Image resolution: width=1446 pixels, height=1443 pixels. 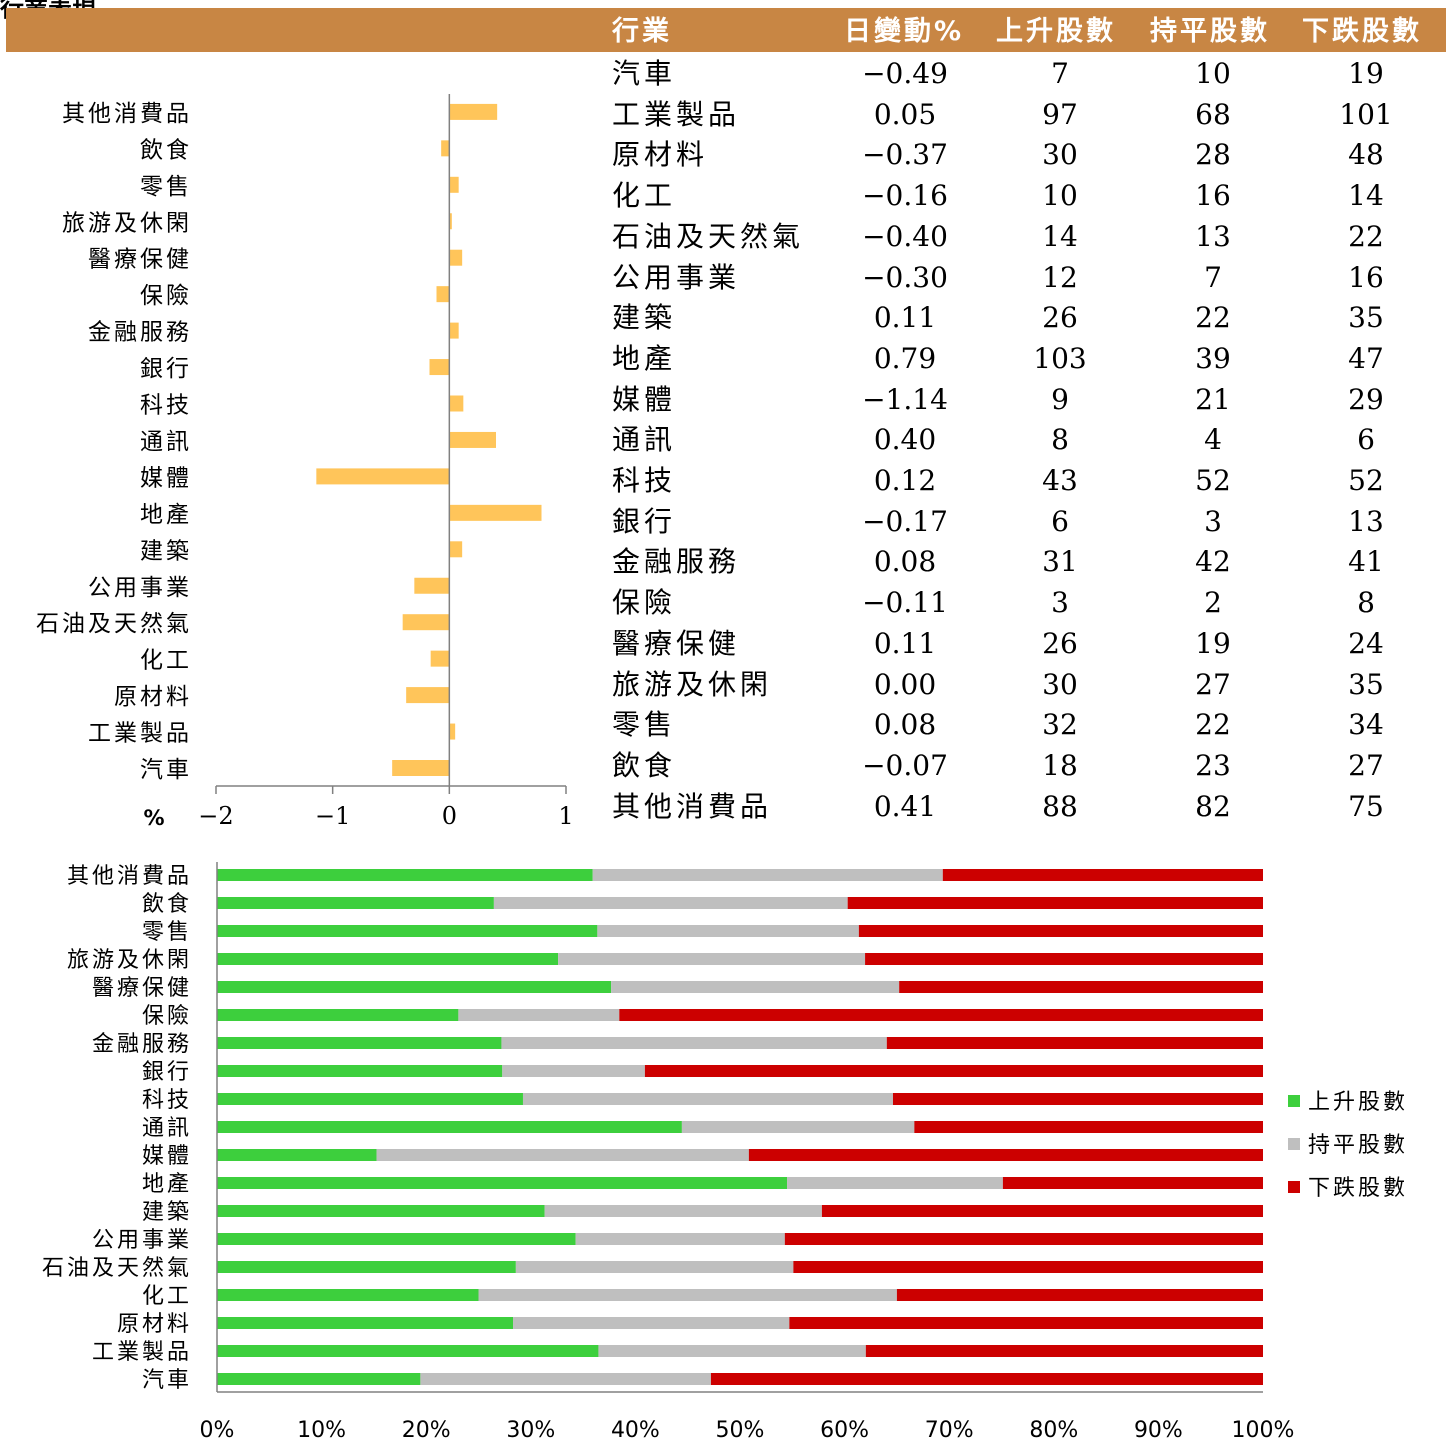 What do you see at coordinates (1213, 358) in the screenshot?
I see `cell-flat: 39` at bounding box center [1213, 358].